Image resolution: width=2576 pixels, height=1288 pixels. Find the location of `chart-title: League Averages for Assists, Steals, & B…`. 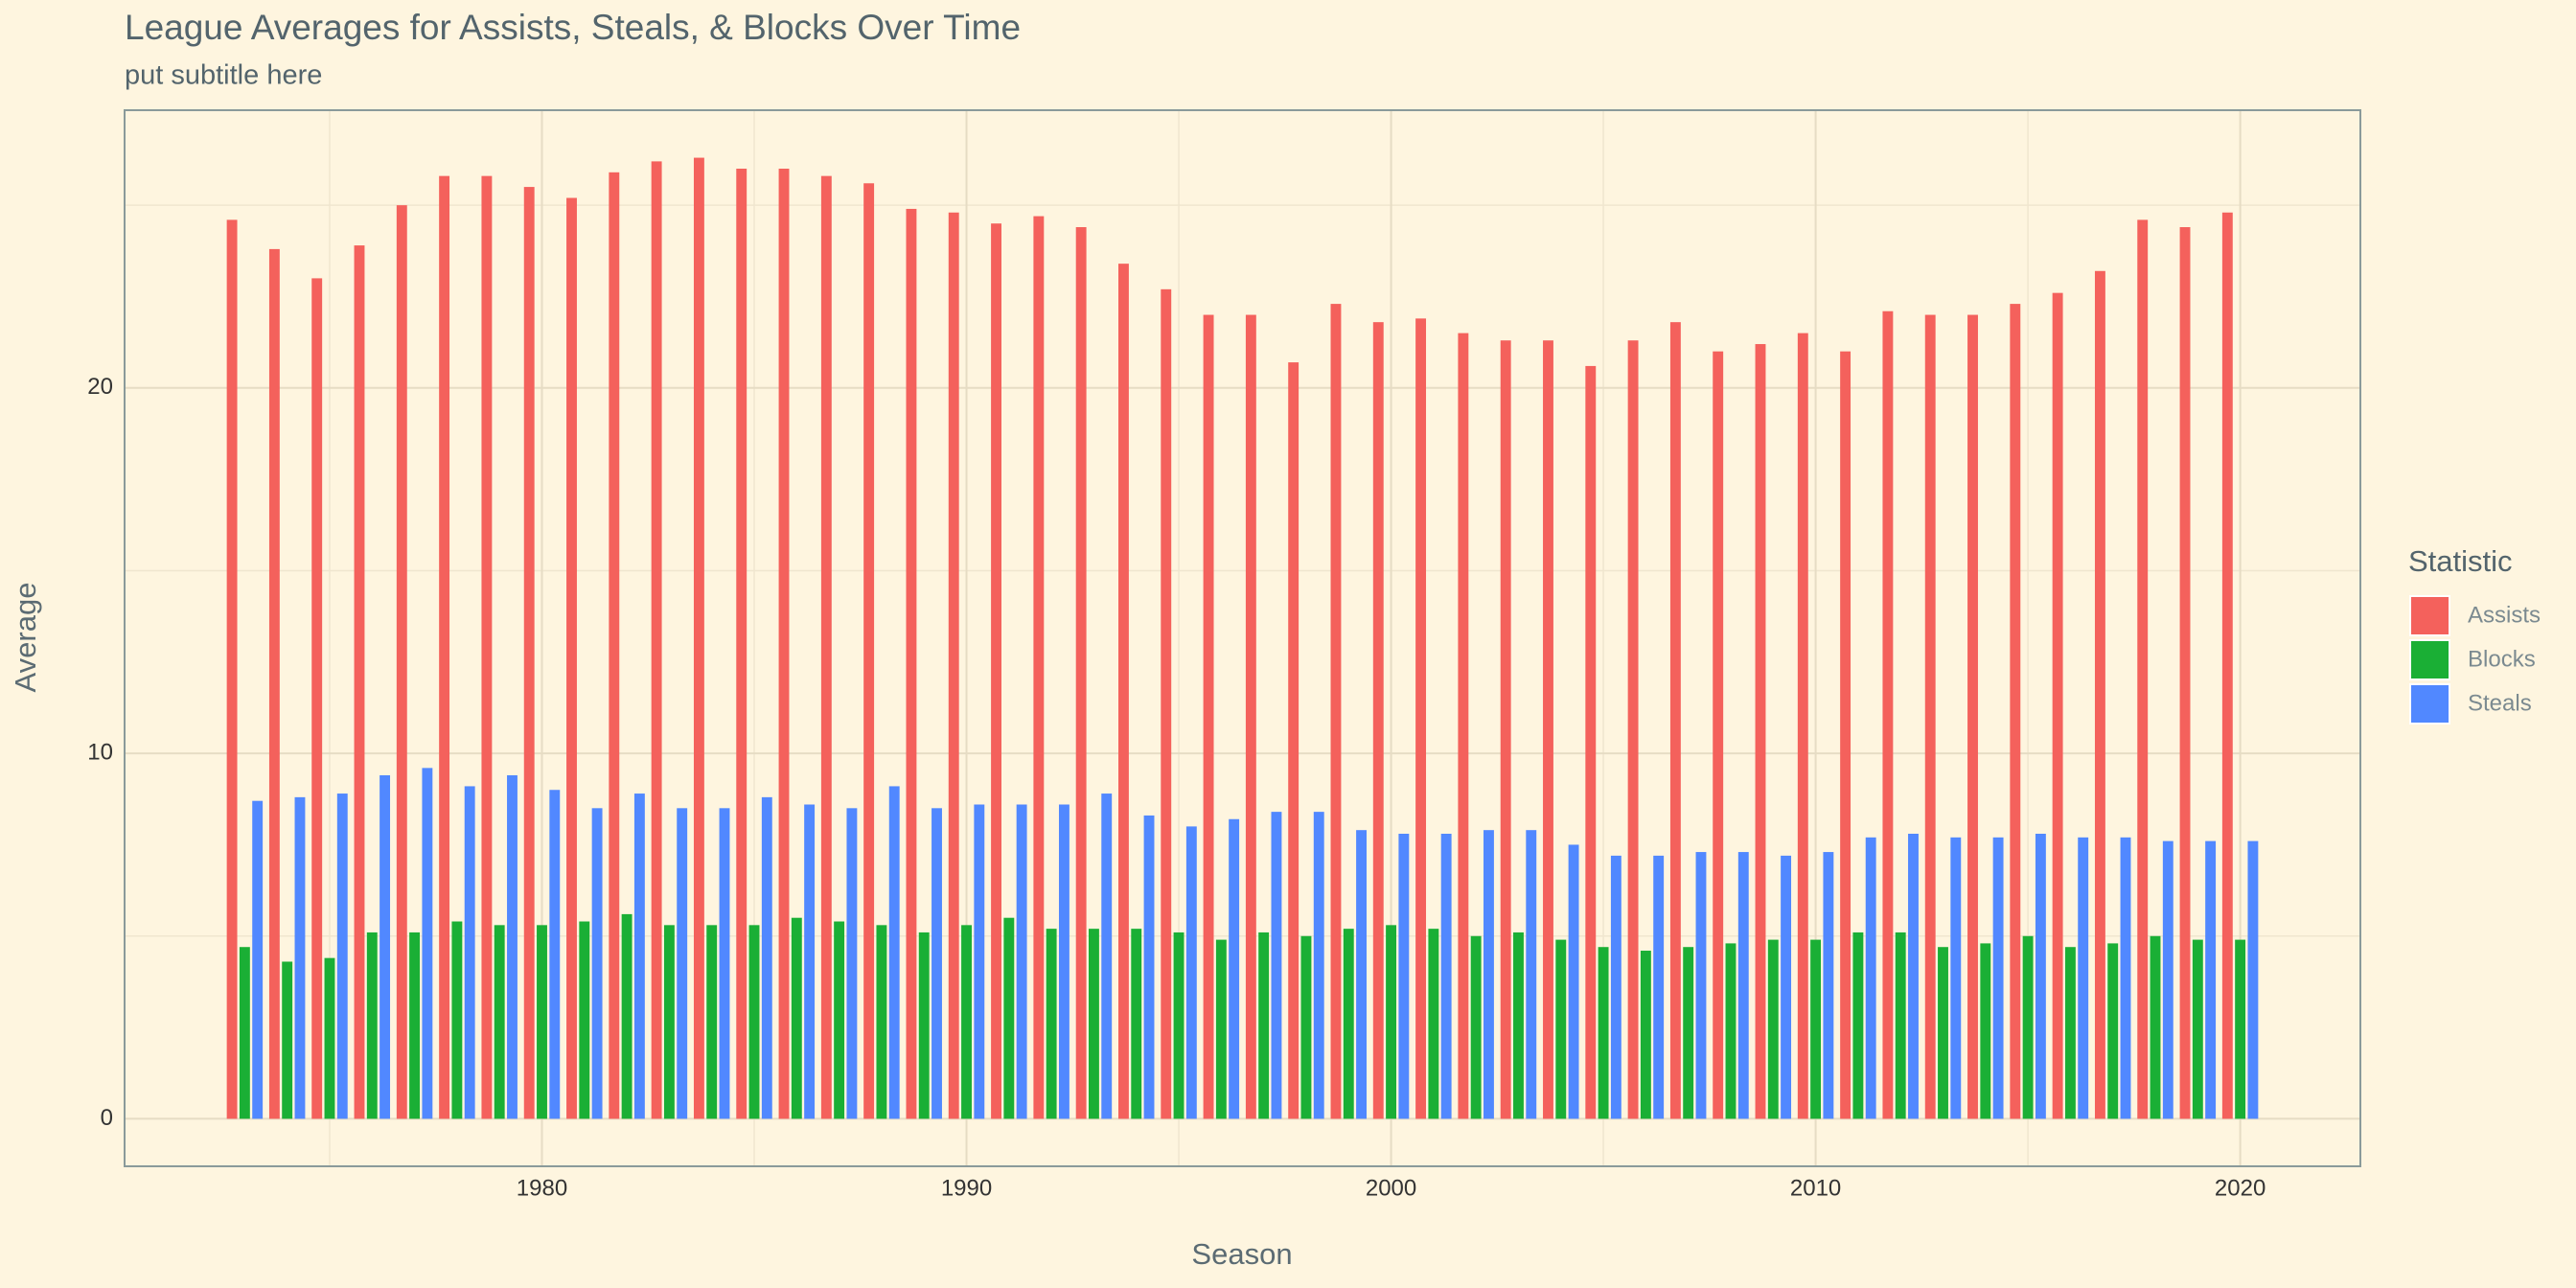

chart-title: League Averages for Assists, Steals, & B… is located at coordinates (573, 27).